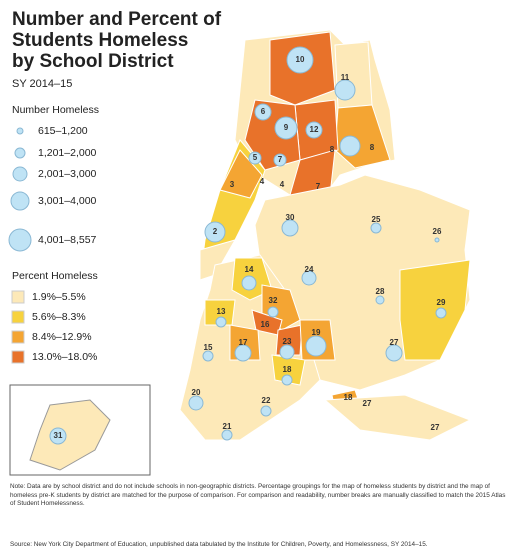 The image size is (522, 560). I want to click on district-label: 20, so click(196, 392).